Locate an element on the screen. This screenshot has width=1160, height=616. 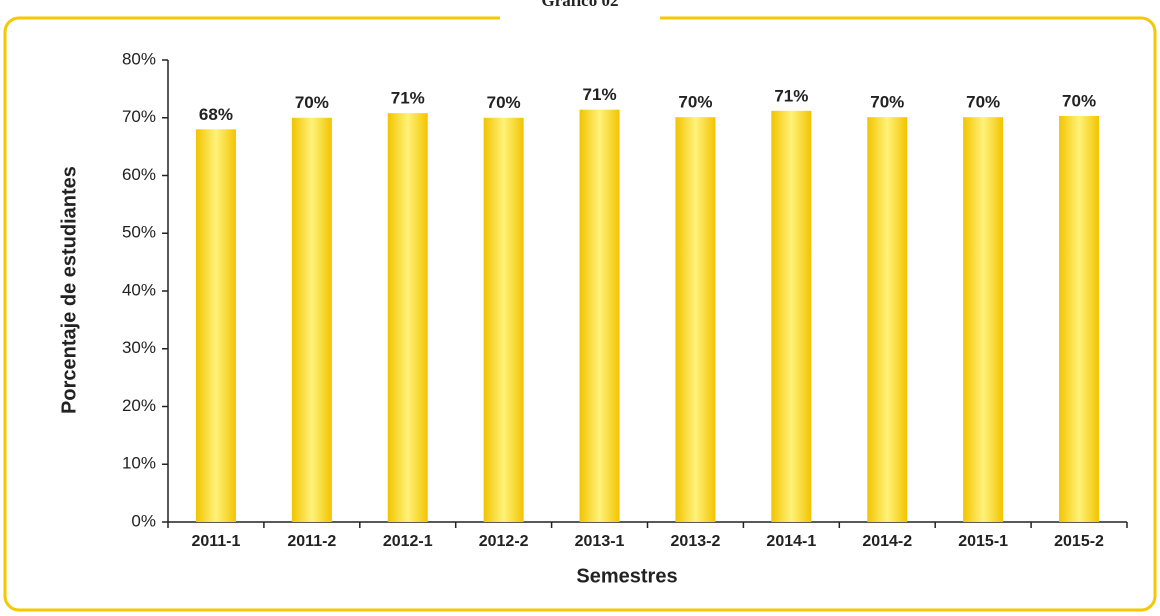
y-tick-label: 40% is located at coordinates (139, 289).